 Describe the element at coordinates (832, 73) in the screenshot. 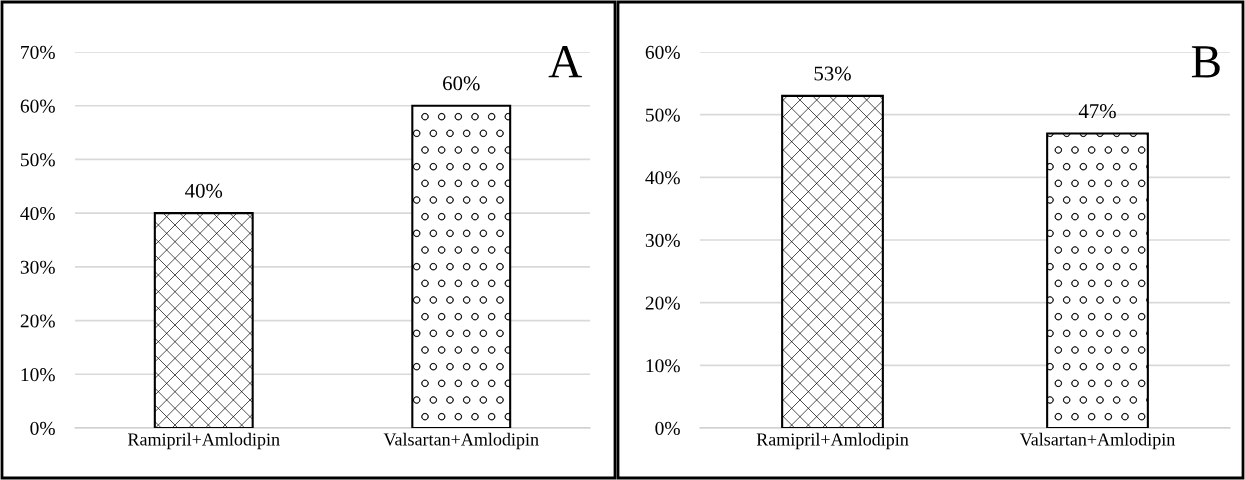

I see `data-label: 53%` at that location.